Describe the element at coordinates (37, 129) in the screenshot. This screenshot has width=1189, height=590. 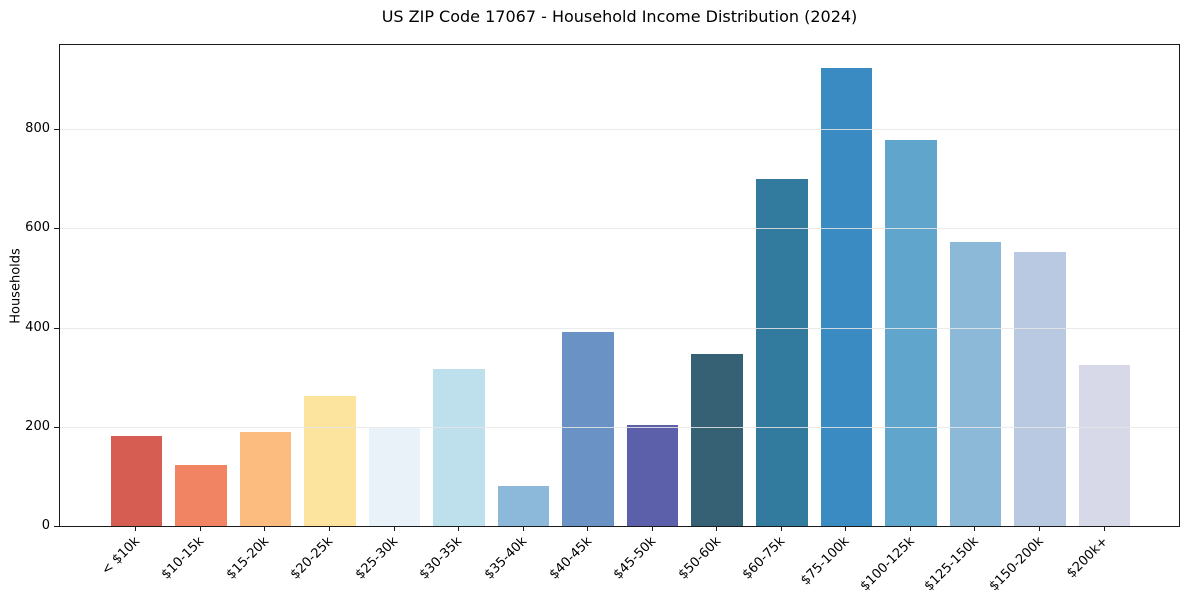
I see `y-tick-label: 800` at that location.